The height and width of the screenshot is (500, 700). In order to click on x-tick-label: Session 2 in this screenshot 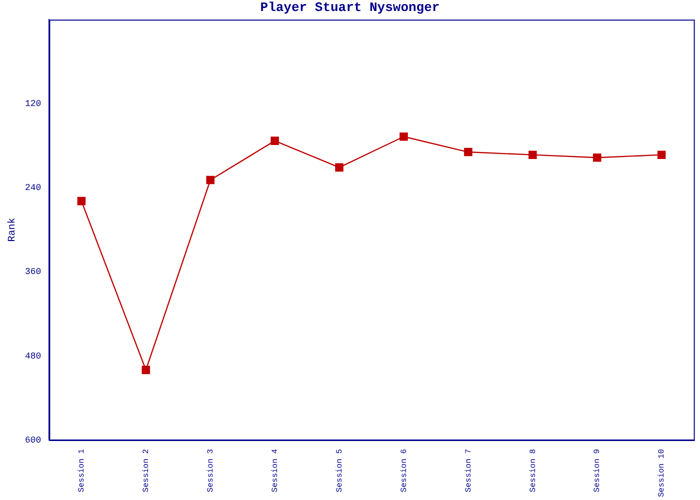, I will do `click(147, 470)`.